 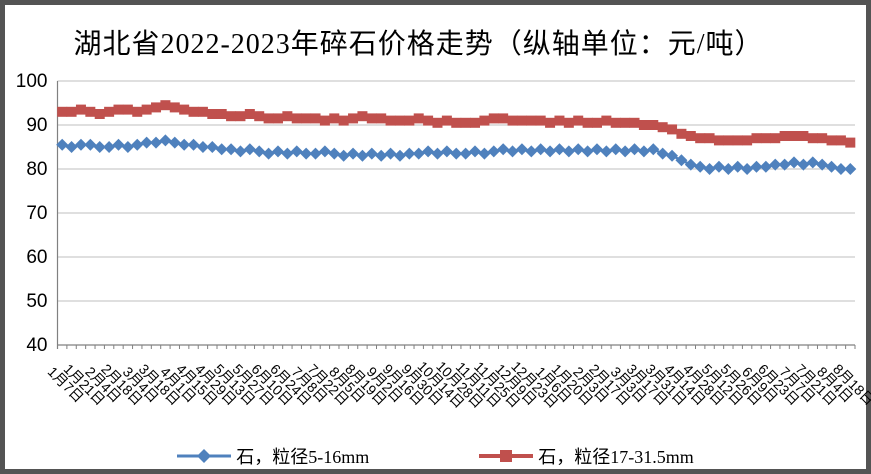 I want to click on chart-legend: 石，粒径5-16mm 石，粒径17-31.5mm, so click(x=435, y=456).